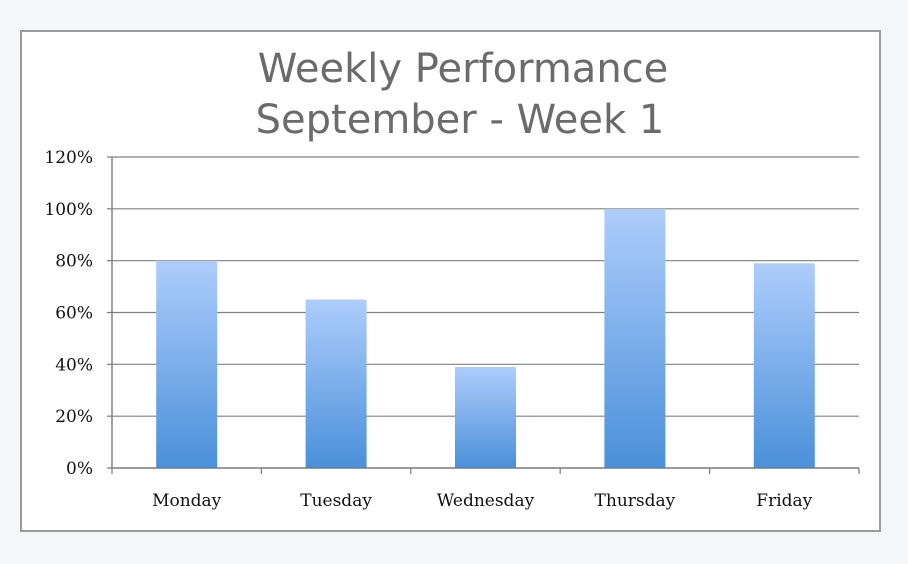 Image resolution: width=908 pixels, height=564 pixels. I want to click on bar-tuesday, so click(336, 383).